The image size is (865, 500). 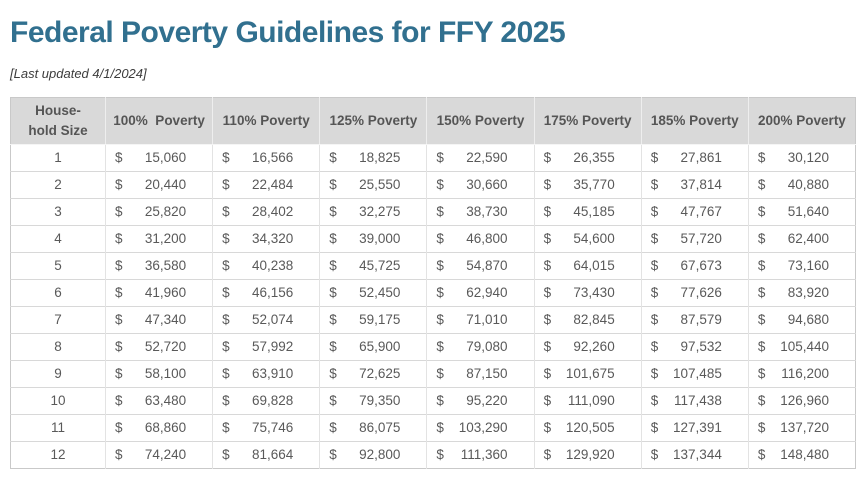 What do you see at coordinates (272, 319) in the screenshot?
I see `amount-value: 52,074` at bounding box center [272, 319].